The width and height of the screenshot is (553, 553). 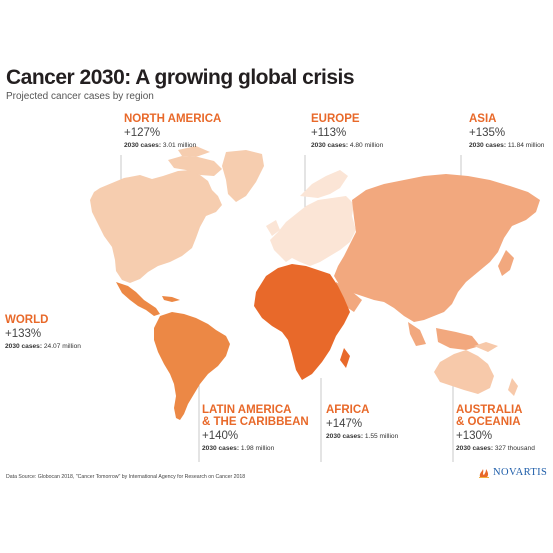 What do you see at coordinates (311, 218) in the screenshot?
I see `europe-shape` at bounding box center [311, 218].